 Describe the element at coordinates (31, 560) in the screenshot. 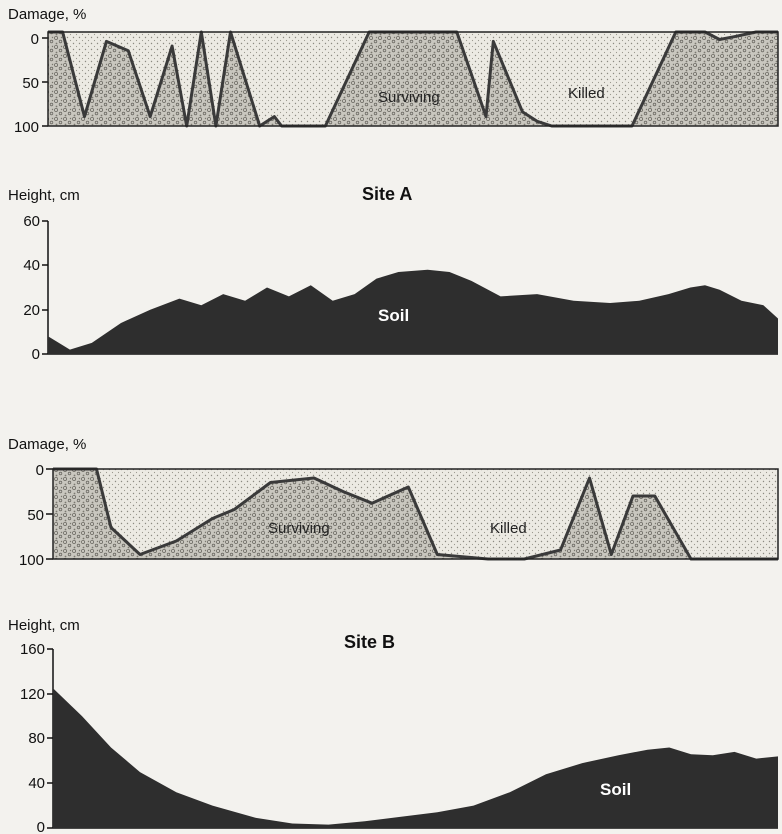

I see `damage-b-tick-100: 100` at that location.